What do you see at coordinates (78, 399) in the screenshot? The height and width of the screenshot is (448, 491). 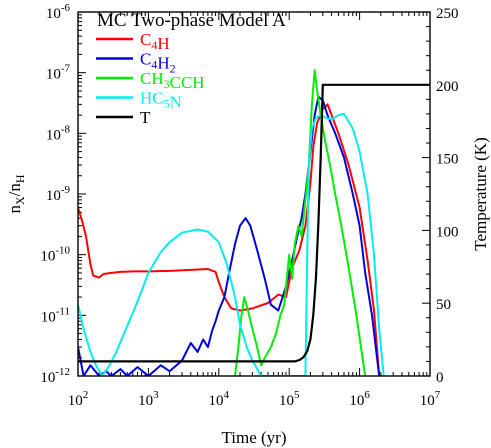 I see `x-tick-label: 10²` at bounding box center [78, 399].